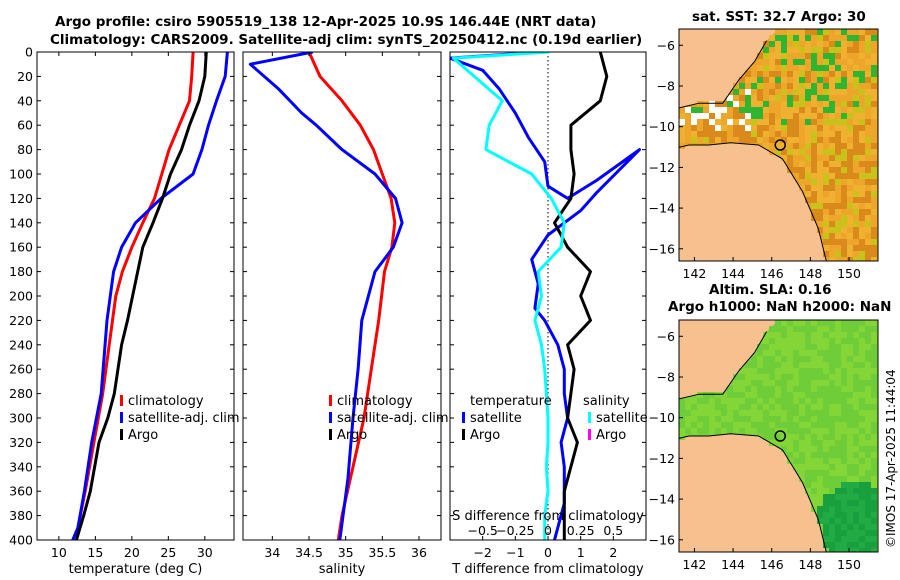  What do you see at coordinates (581, 552) in the screenshot?
I see `differences-xtick-label: 1` at bounding box center [581, 552].